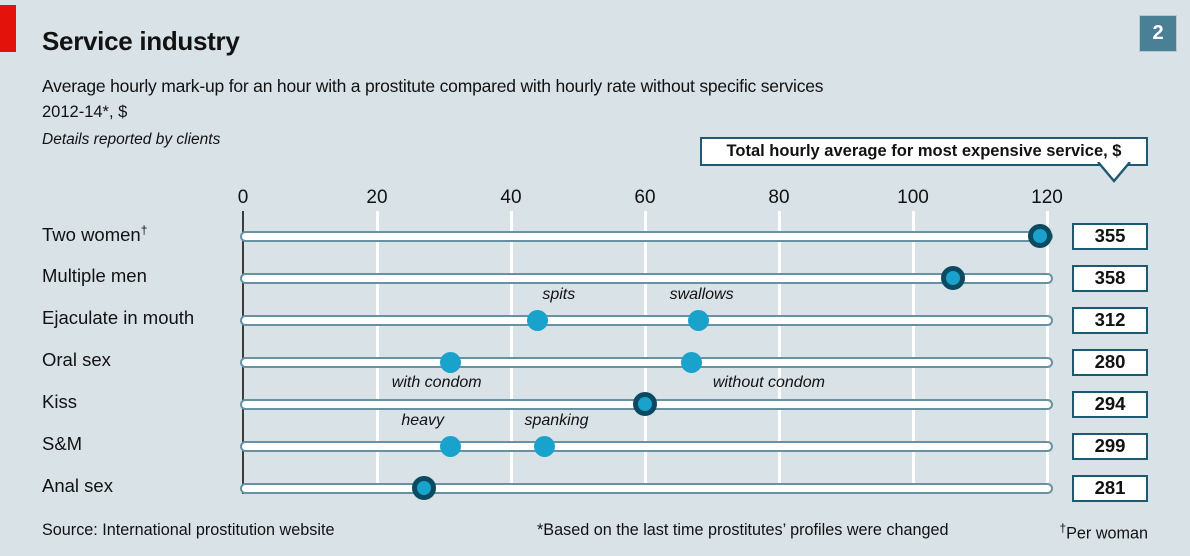 The width and height of the screenshot is (1190, 556). Describe the element at coordinates (1158, 33) in the screenshot. I see `figure-number-badge: 2` at that location.